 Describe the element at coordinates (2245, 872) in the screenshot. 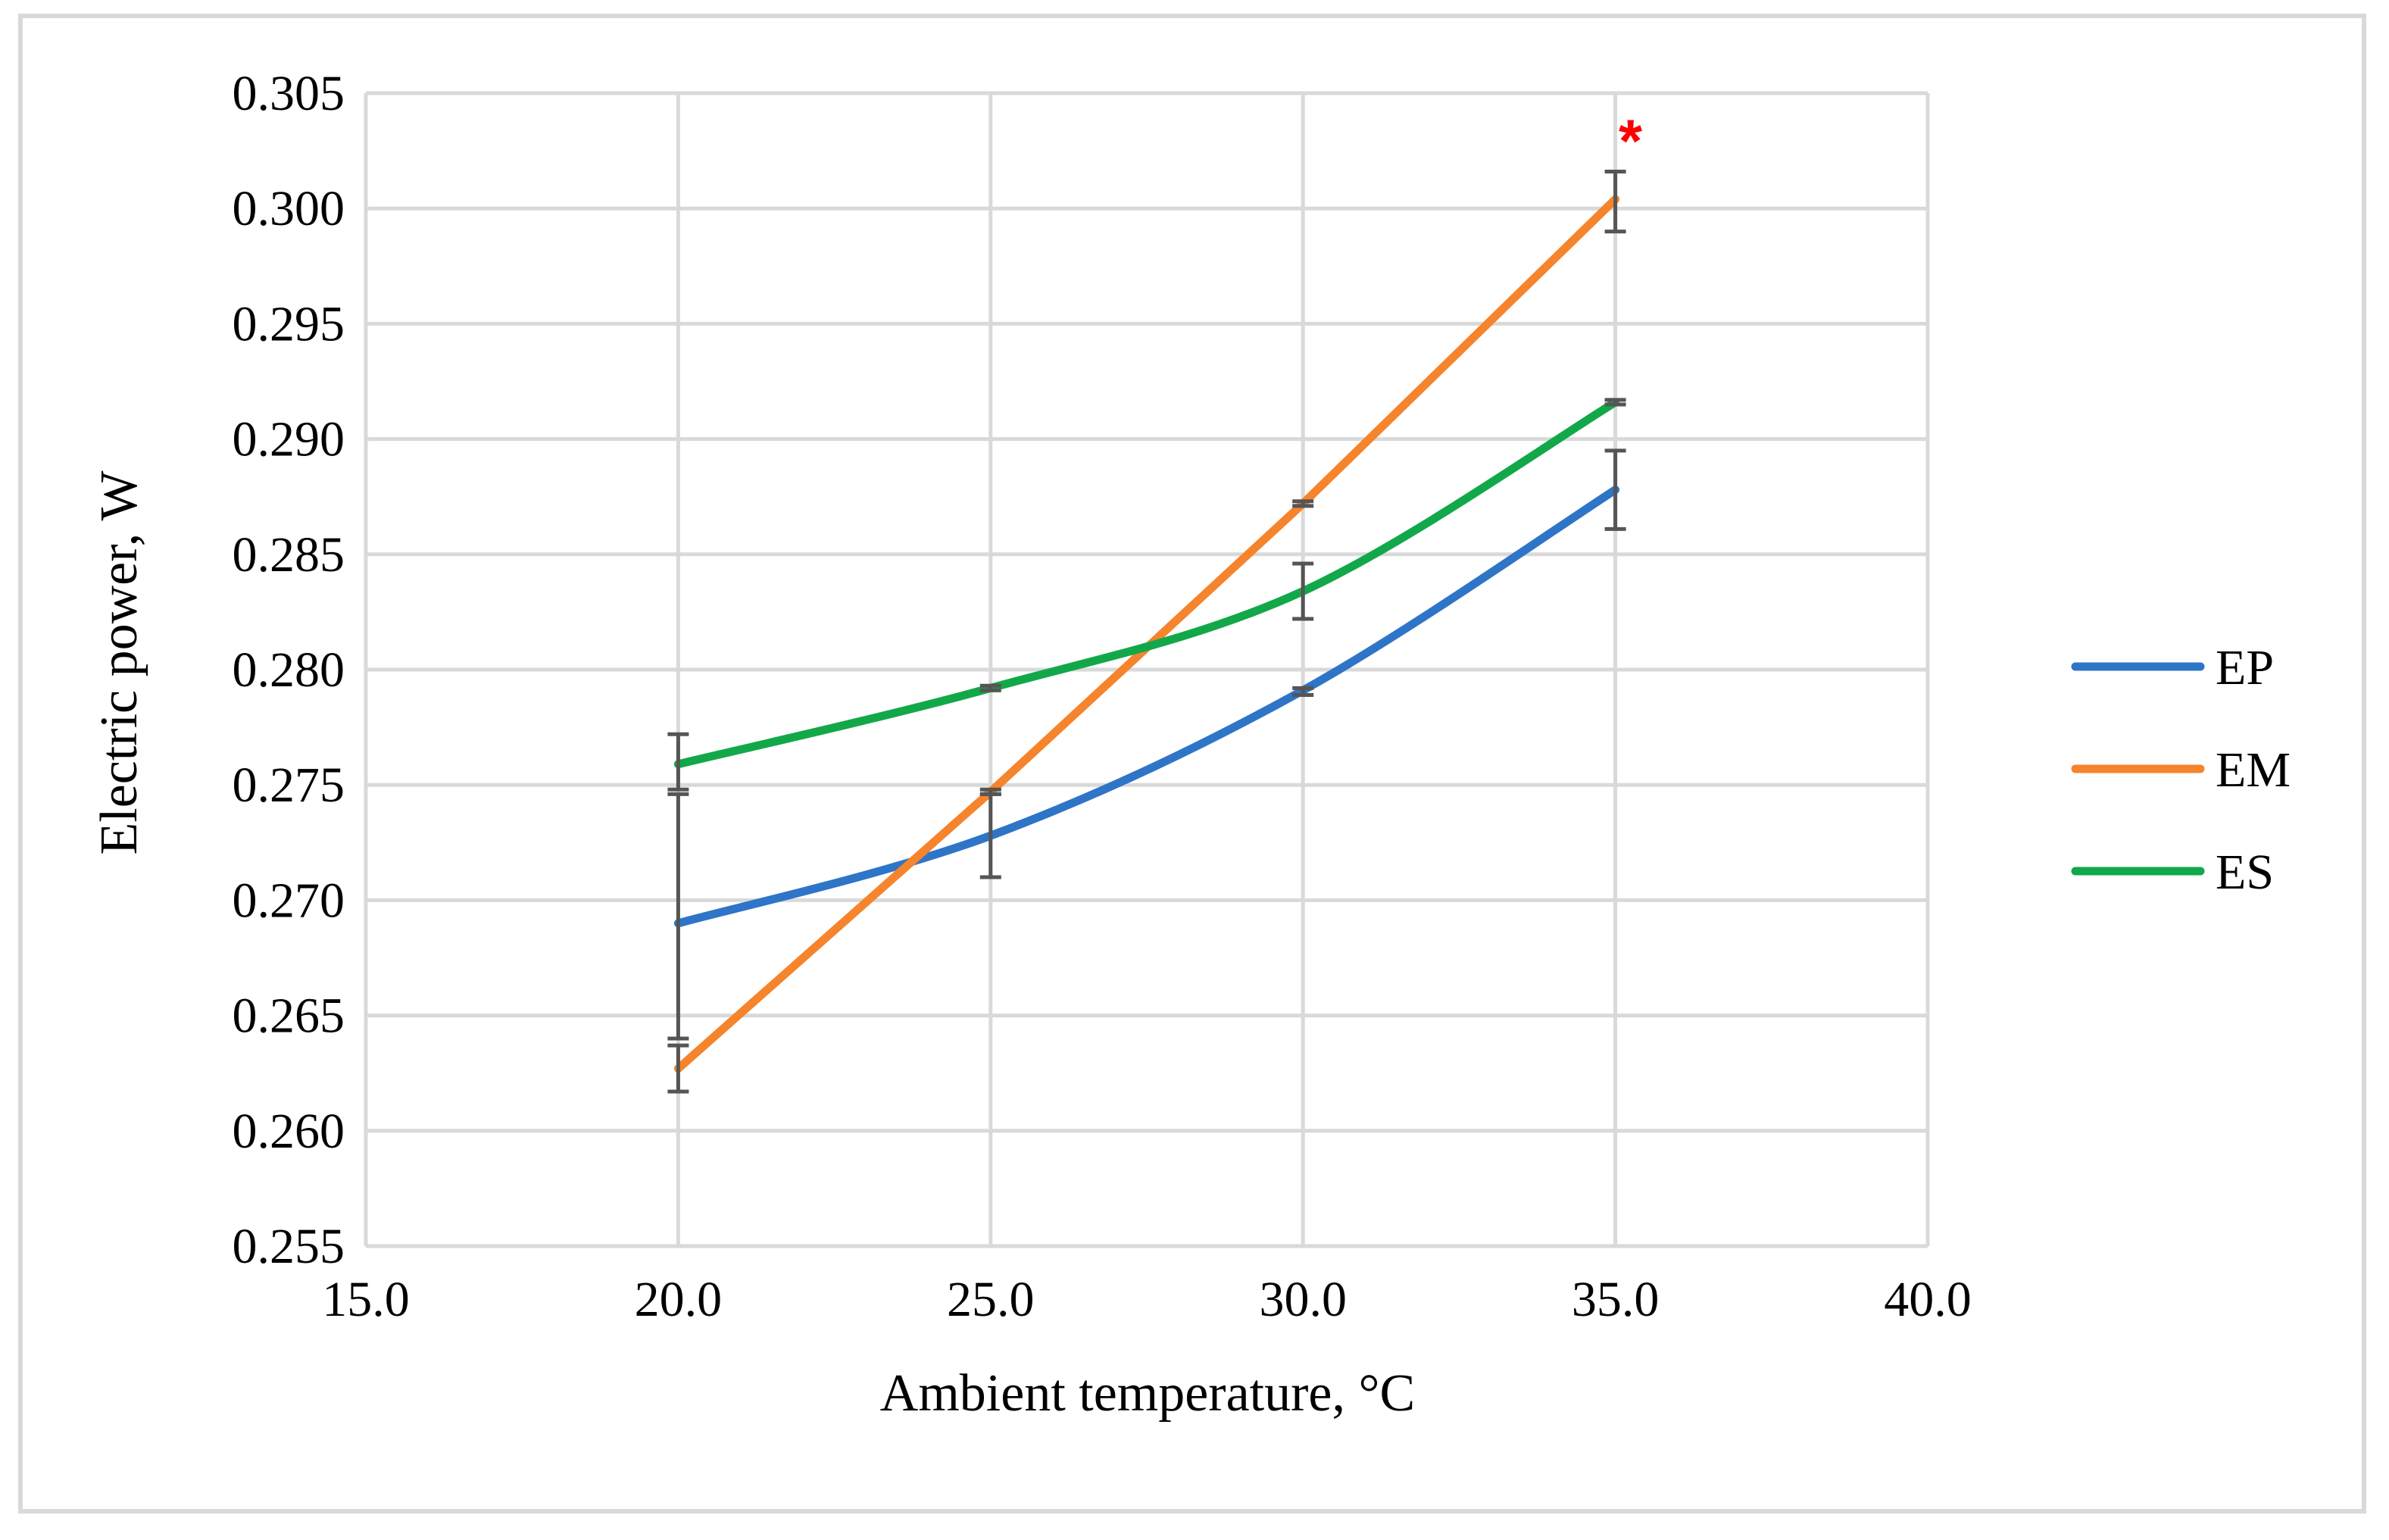

I see `legend-label: ES` at that location.